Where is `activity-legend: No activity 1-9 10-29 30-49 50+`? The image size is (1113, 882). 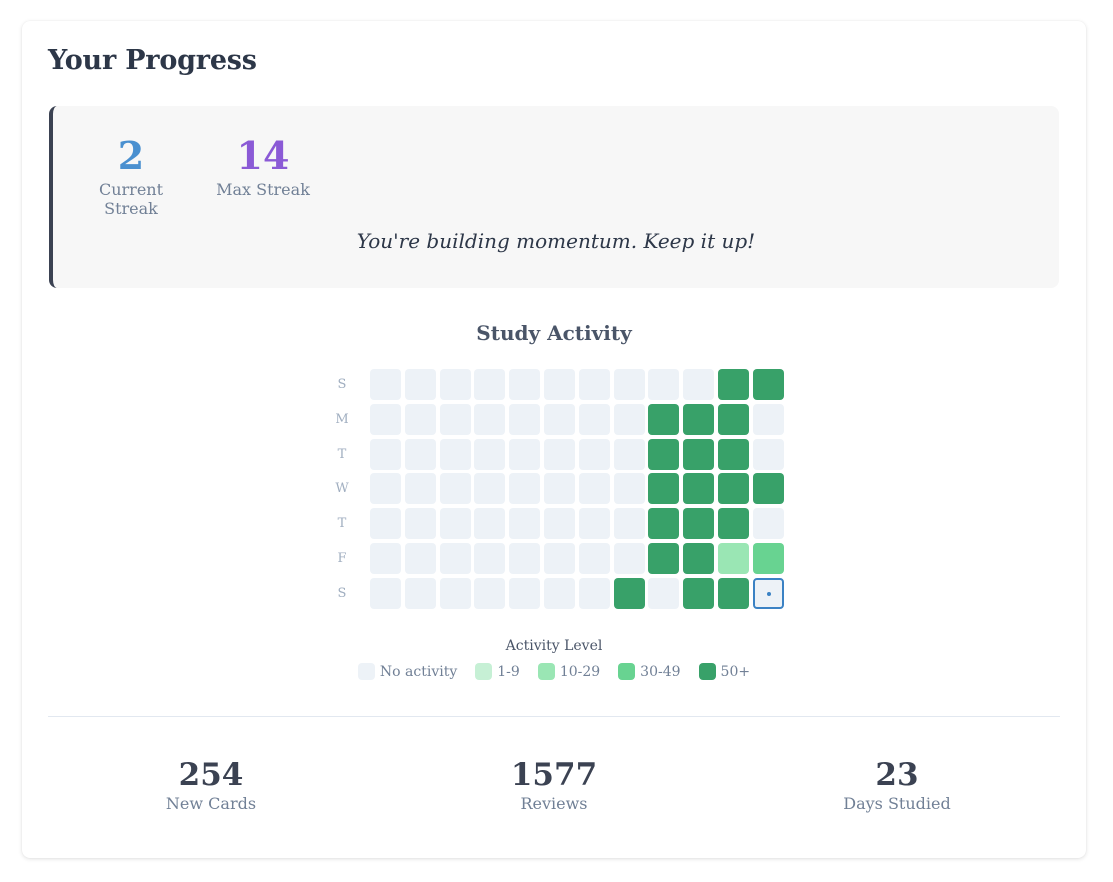
activity-legend: No activity 1-9 10-29 30-49 50+ is located at coordinates (554, 671).